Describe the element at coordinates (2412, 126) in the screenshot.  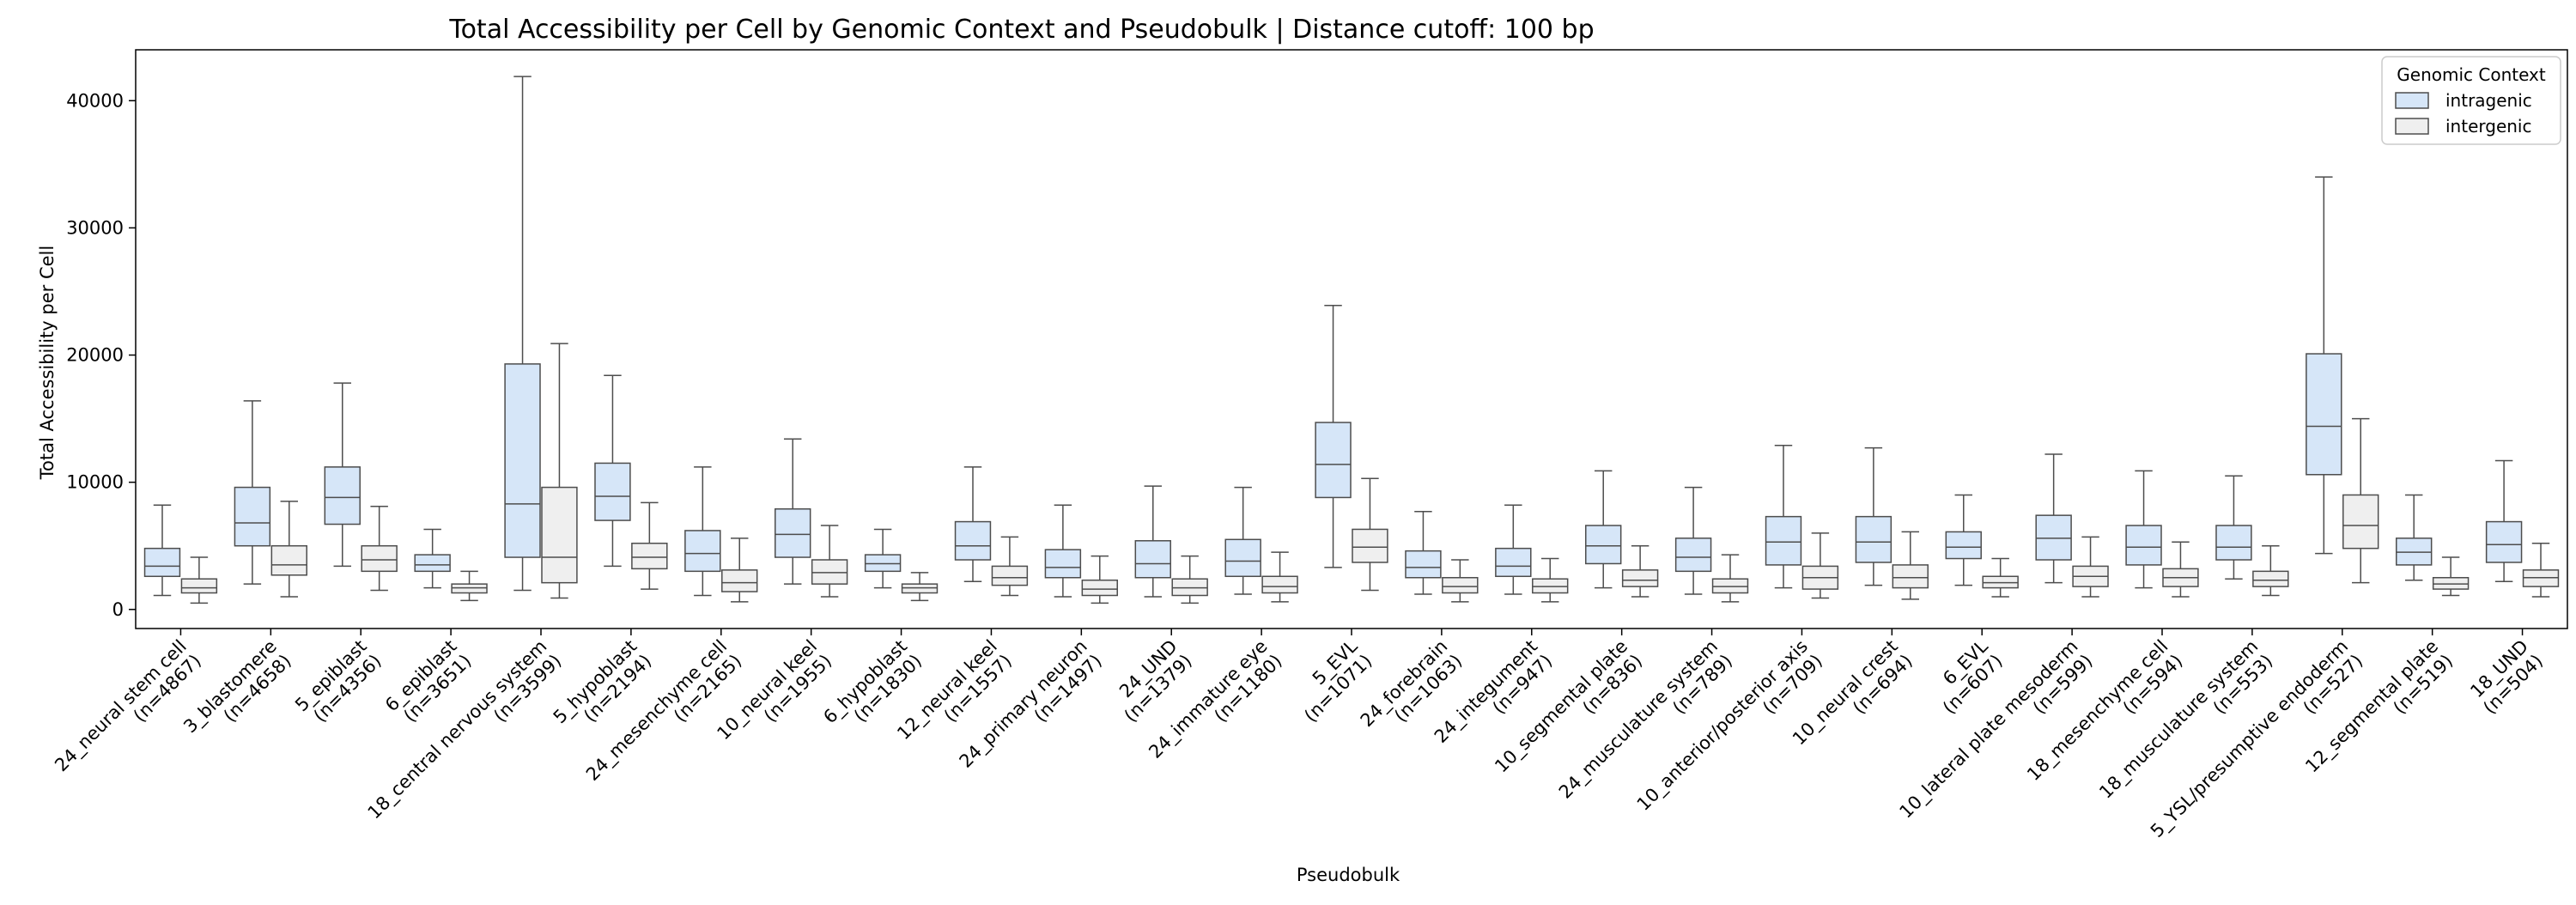
I see `legend-swatch-intergenic` at that location.